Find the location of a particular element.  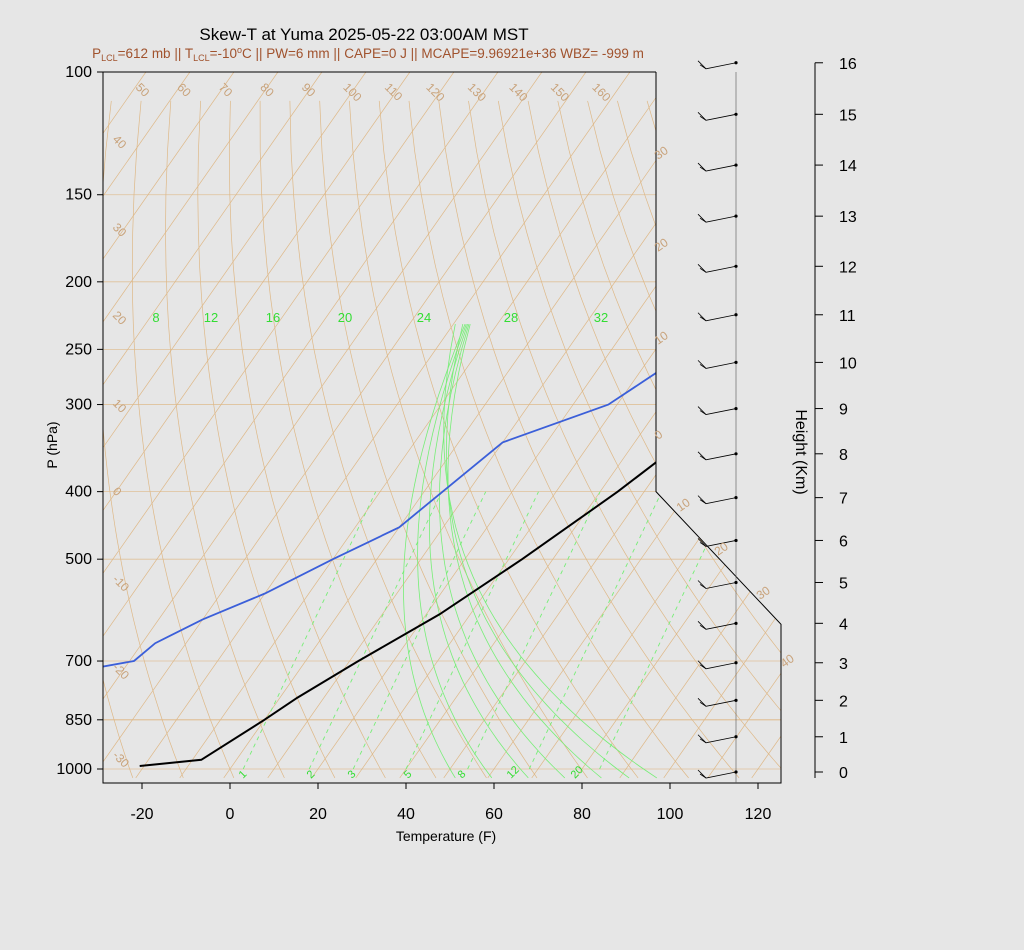

height-tick-label: 4 is located at coordinates (843, 624).